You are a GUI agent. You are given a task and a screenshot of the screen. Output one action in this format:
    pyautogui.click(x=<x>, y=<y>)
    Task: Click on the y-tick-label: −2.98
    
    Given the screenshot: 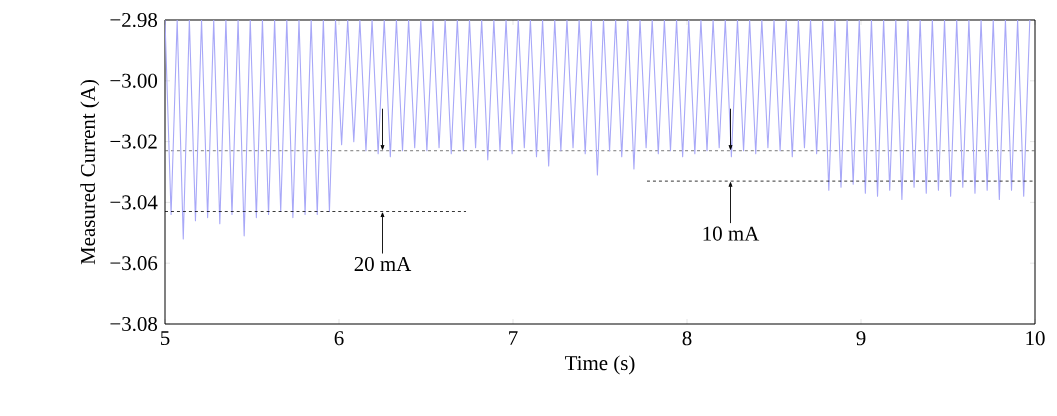 What is the action you would take?
    pyautogui.click(x=134, y=20)
    